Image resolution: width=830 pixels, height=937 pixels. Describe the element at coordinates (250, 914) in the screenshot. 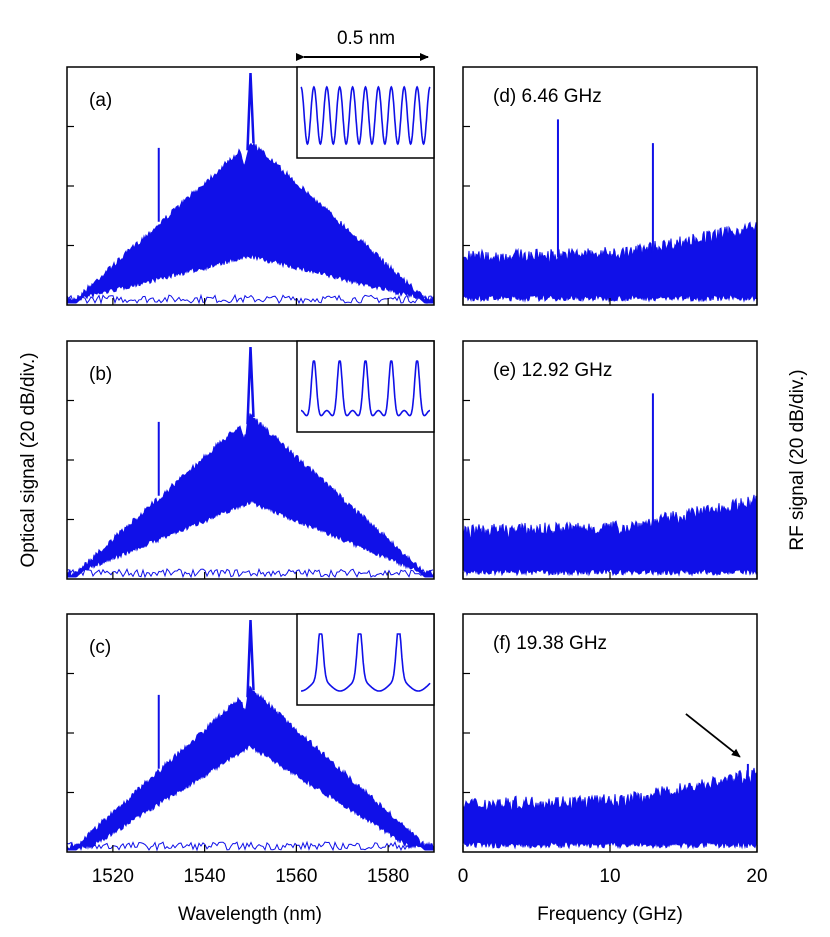

I see `optical-x-axis-title: Wavelength (nm)` at that location.